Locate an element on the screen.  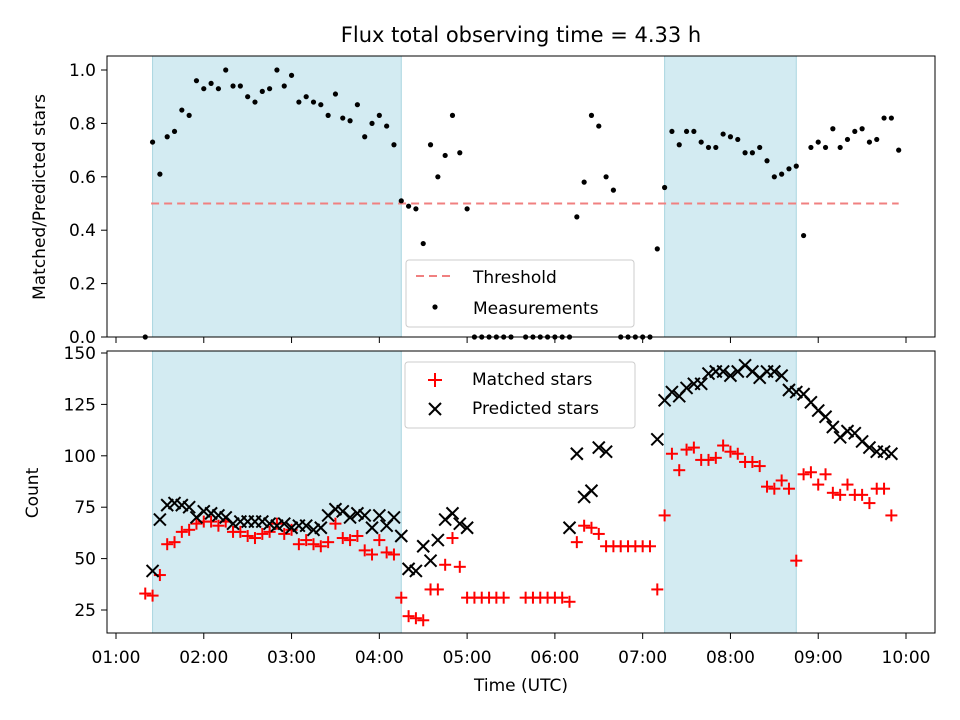
bottom-y-tick-label: 50 is located at coordinates (85, 560).